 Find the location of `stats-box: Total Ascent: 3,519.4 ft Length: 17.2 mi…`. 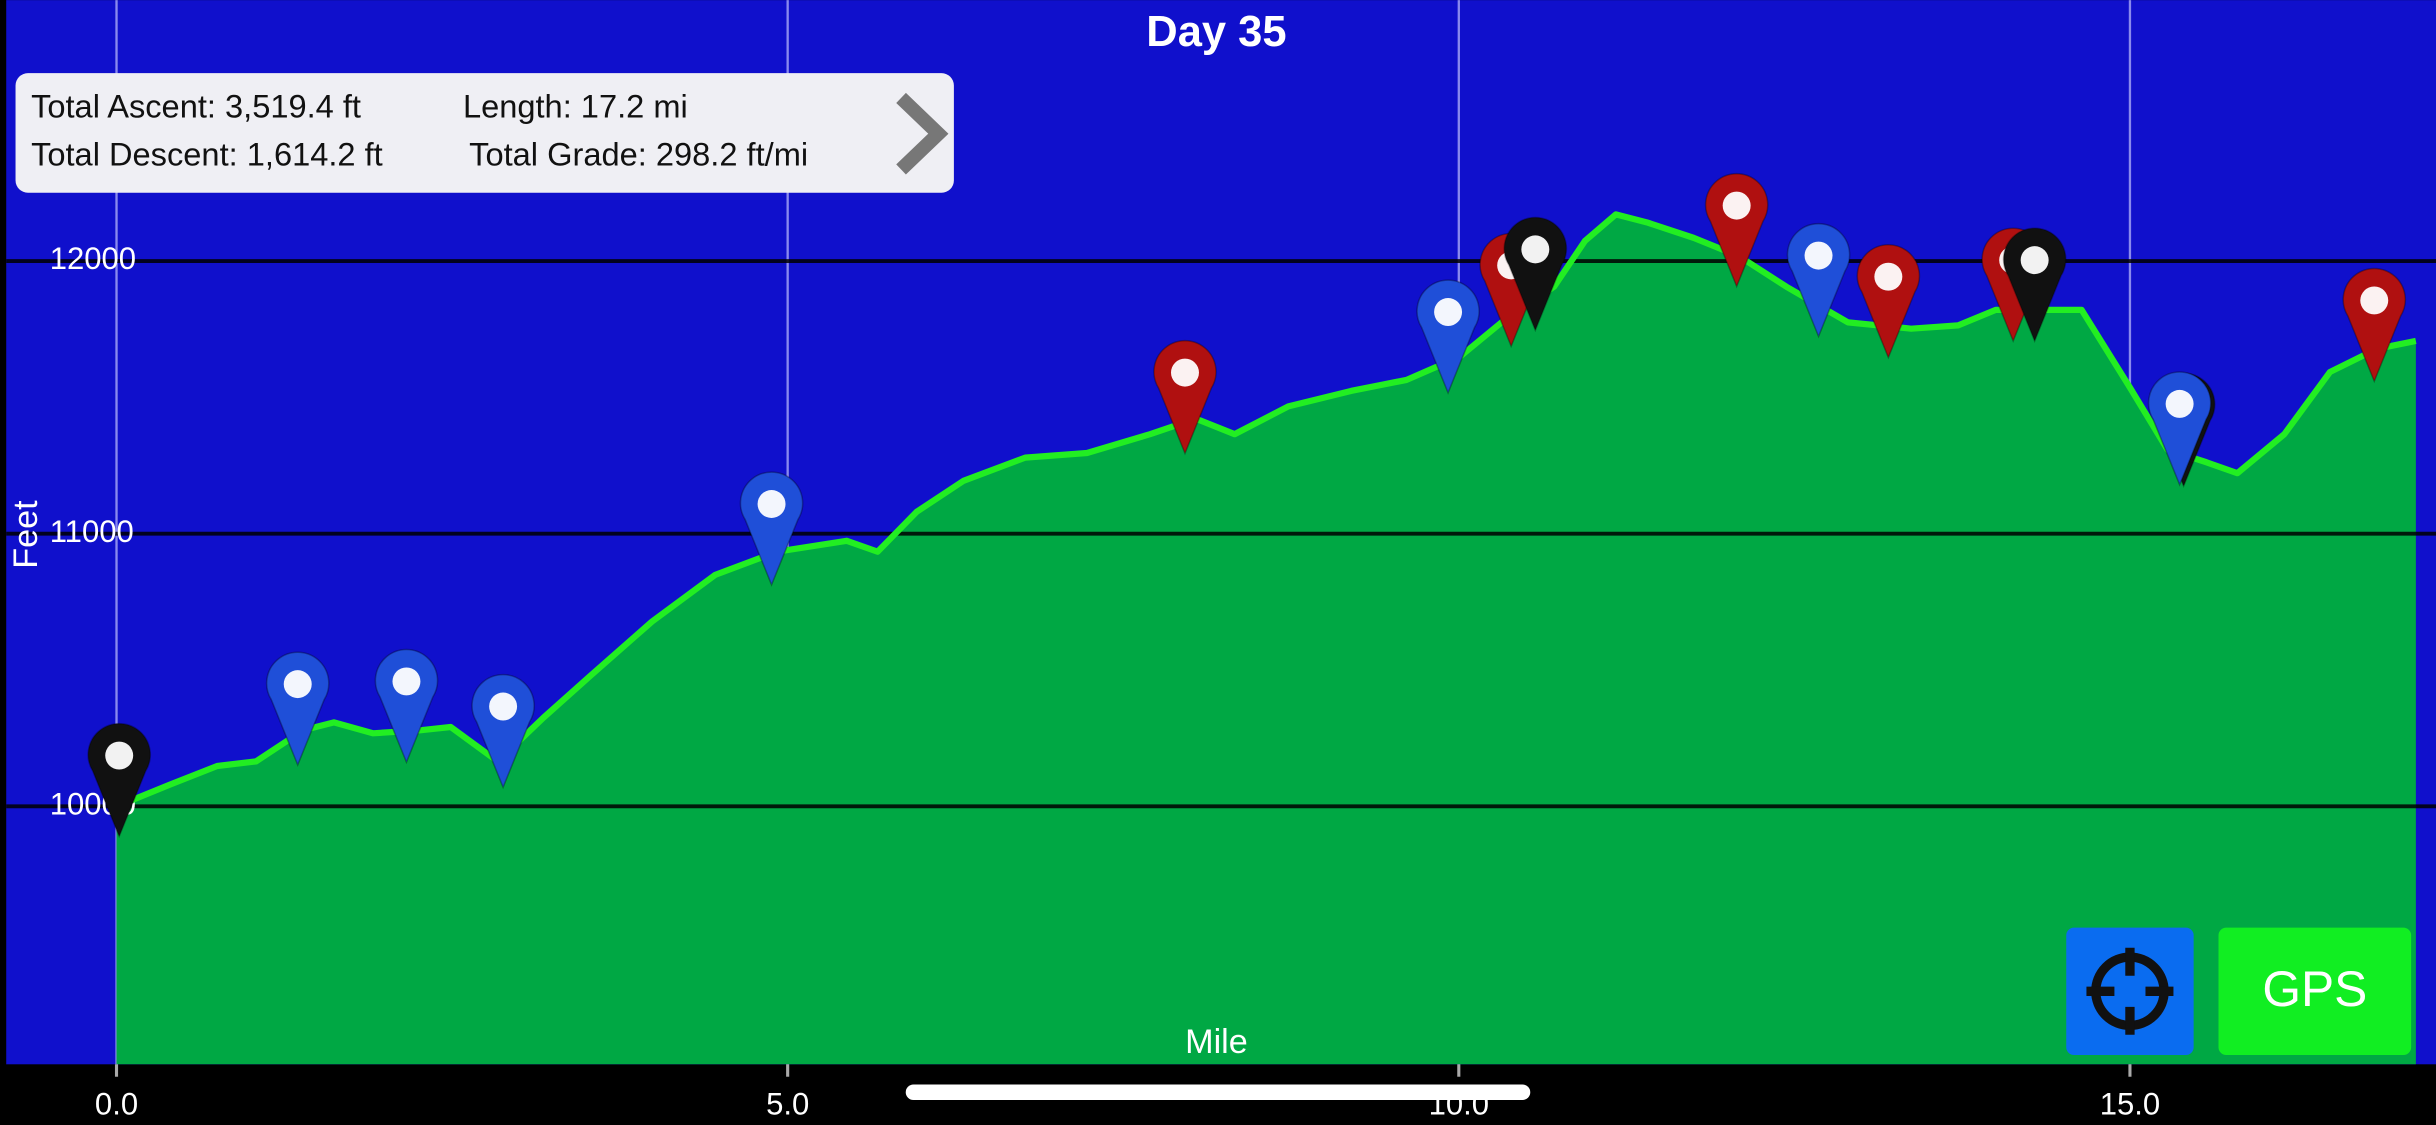

stats-box: Total Ascent: 3,519.4 ft Length: 17.2 mi… is located at coordinates (484, 133).